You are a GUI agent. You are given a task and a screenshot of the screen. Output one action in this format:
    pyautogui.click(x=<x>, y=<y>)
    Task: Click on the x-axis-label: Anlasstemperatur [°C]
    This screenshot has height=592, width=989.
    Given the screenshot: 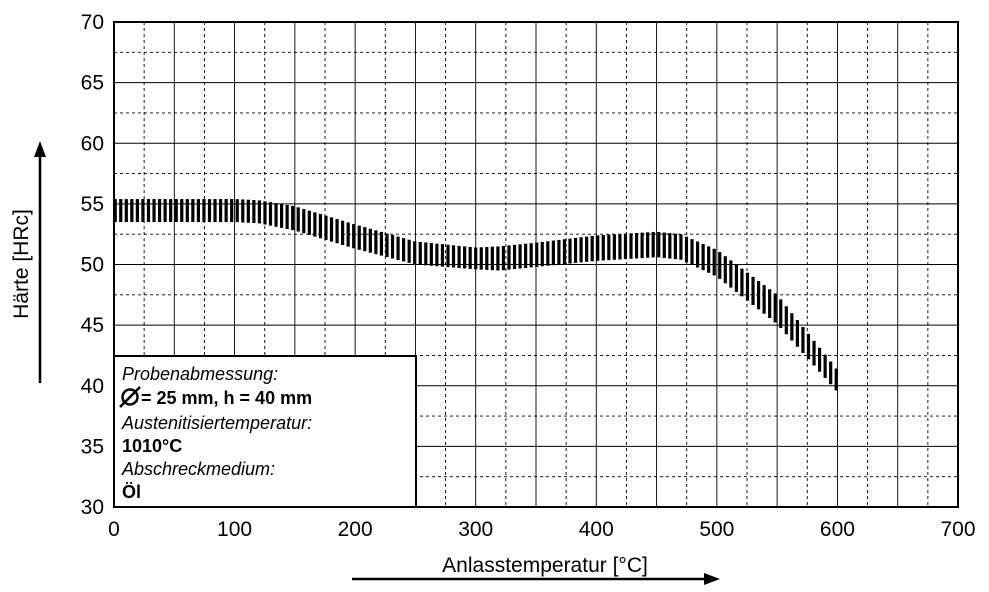 What is the action you would take?
    pyautogui.click(x=545, y=565)
    